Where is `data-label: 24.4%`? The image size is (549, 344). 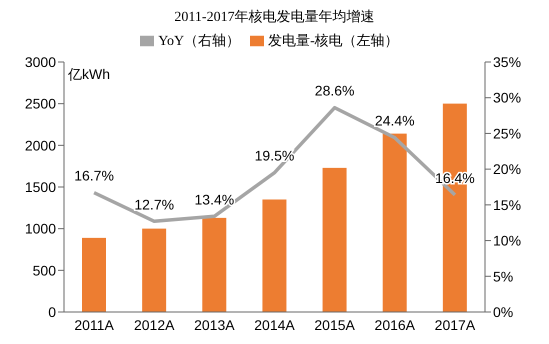
data-label: 24.4% is located at coordinates (394, 120).